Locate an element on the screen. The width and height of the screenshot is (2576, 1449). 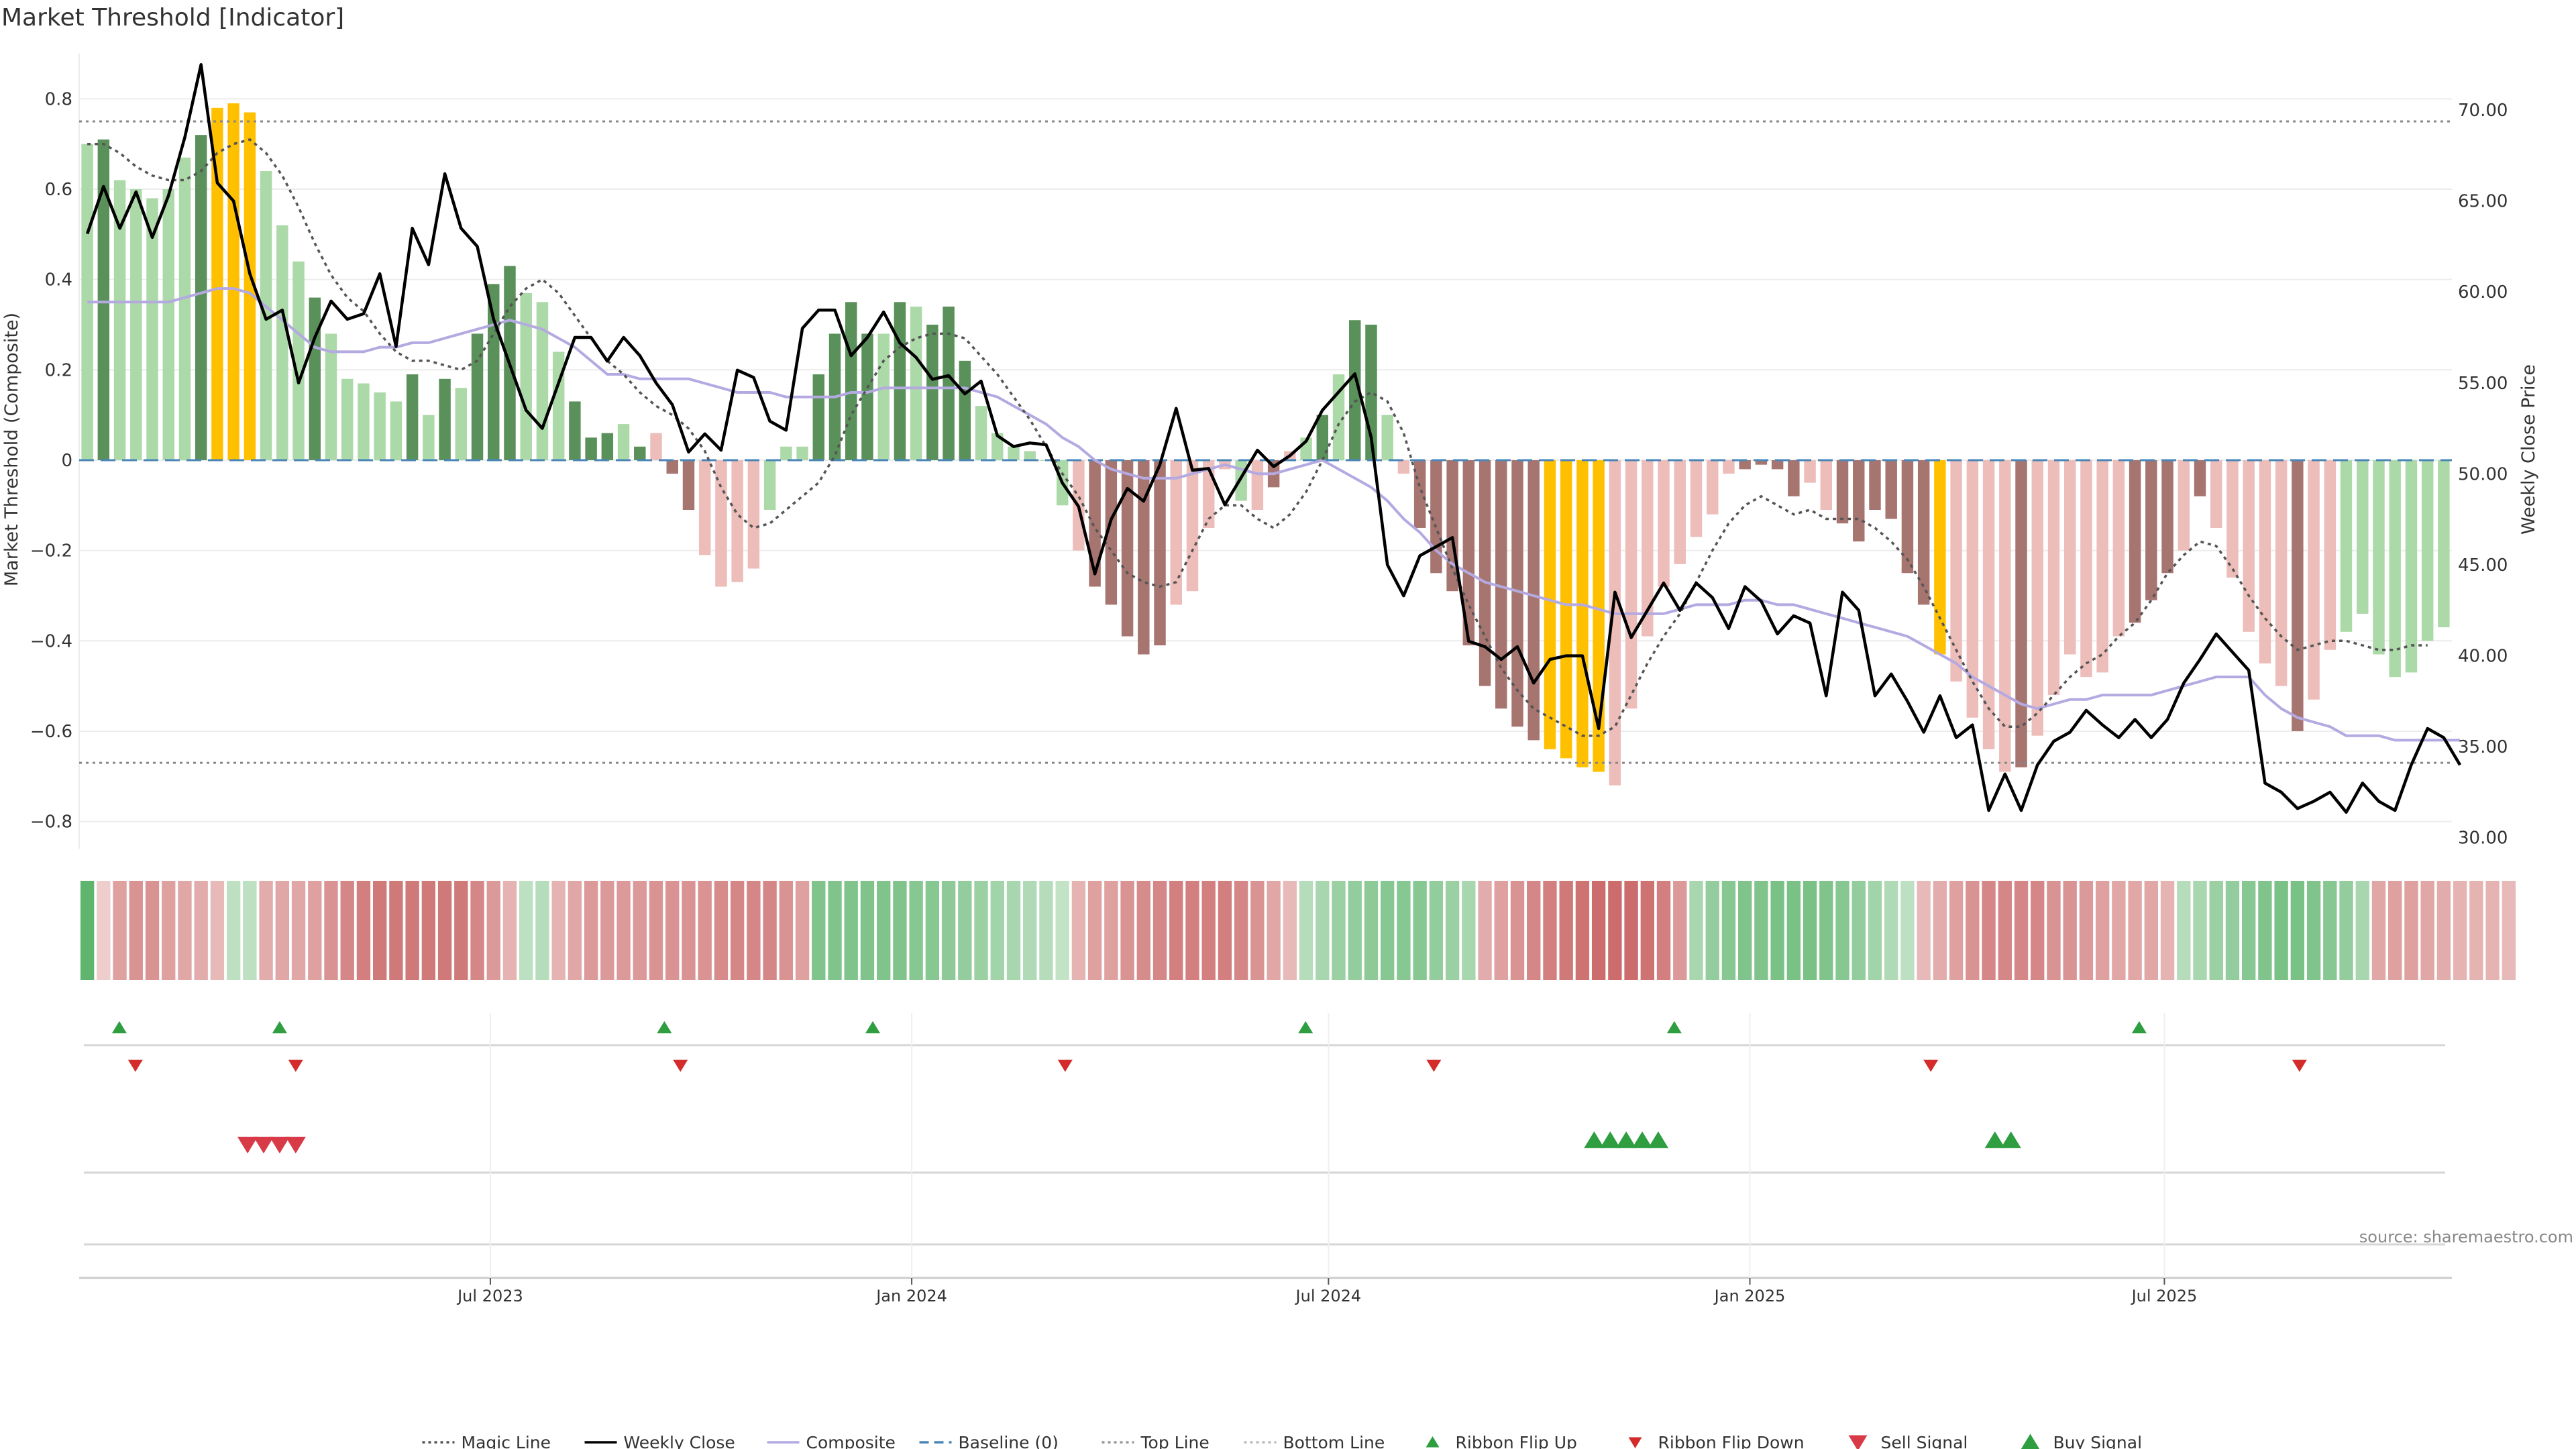
source-label: source: sharemaestro.com is located at coordinates (2466, 1237).